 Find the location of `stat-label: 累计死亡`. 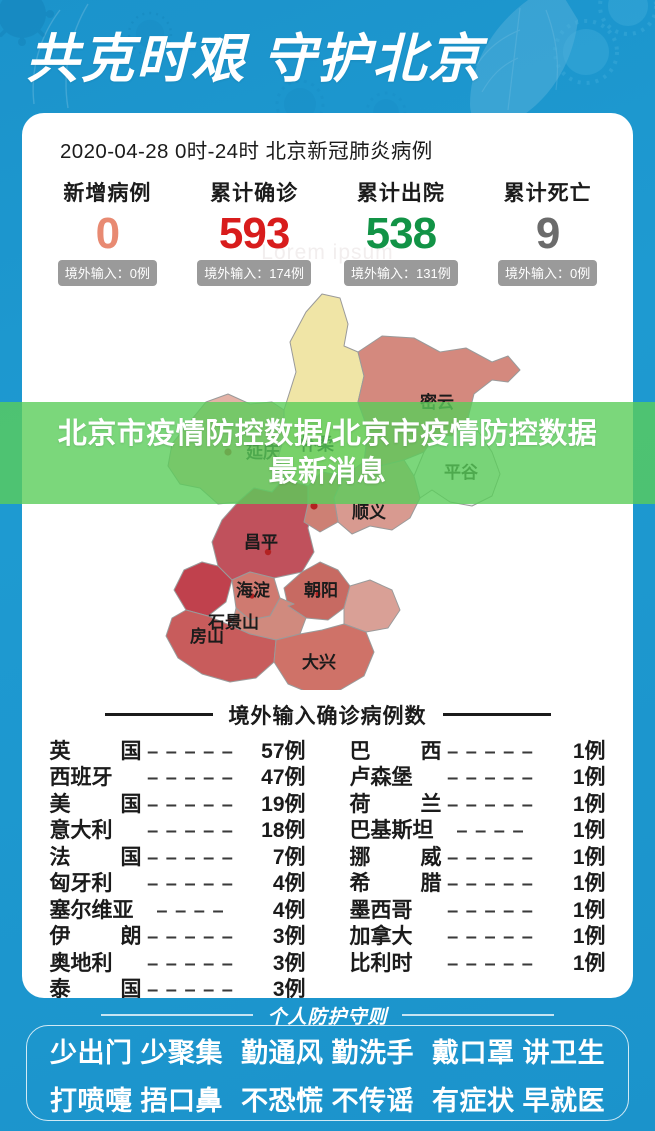

stat-label: 累计死亡 is located at coordinates (547, 193).